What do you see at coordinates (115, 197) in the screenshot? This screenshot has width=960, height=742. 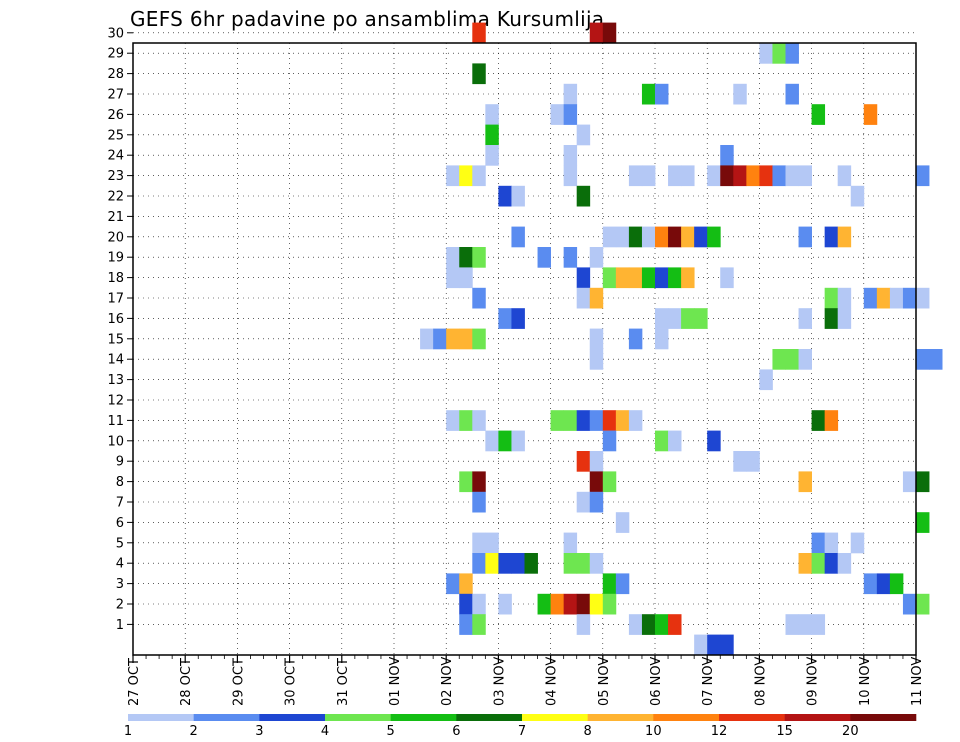 I see `y-tick-label: 22` at bounding box center [115, 197].